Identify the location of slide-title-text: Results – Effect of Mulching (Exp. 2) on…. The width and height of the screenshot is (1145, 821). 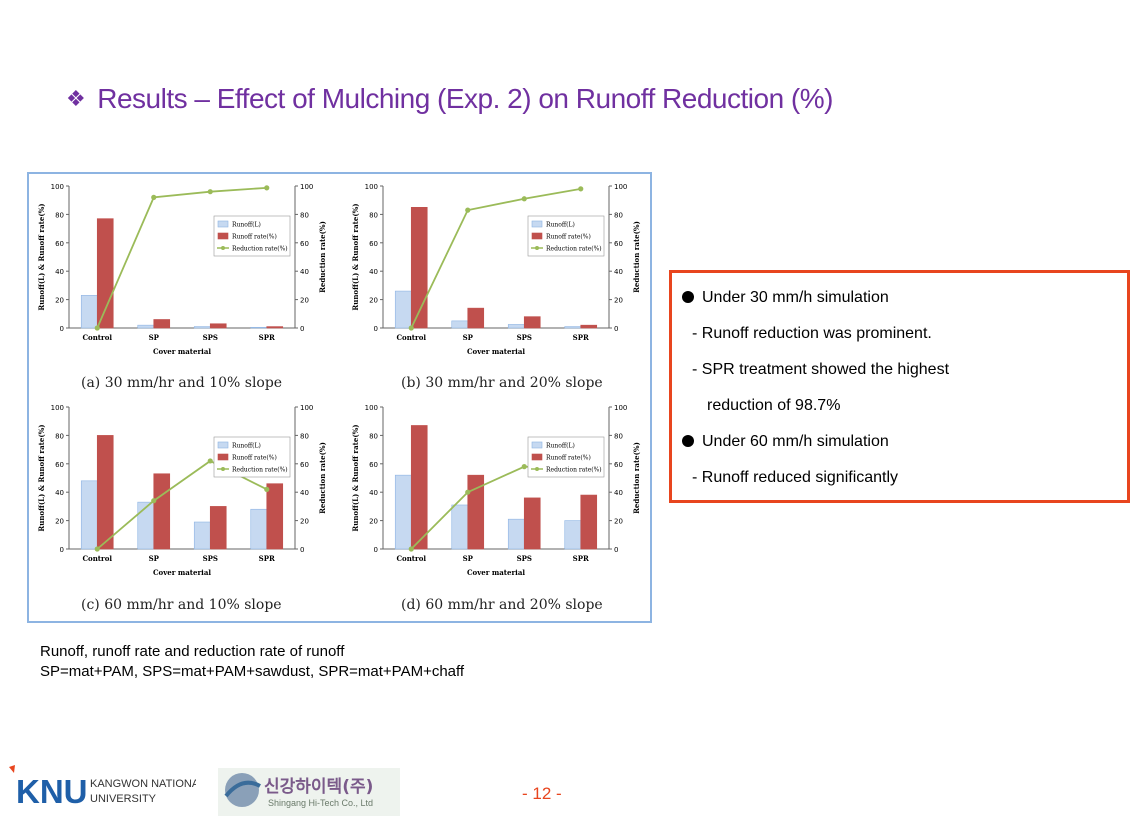
(465, 98).